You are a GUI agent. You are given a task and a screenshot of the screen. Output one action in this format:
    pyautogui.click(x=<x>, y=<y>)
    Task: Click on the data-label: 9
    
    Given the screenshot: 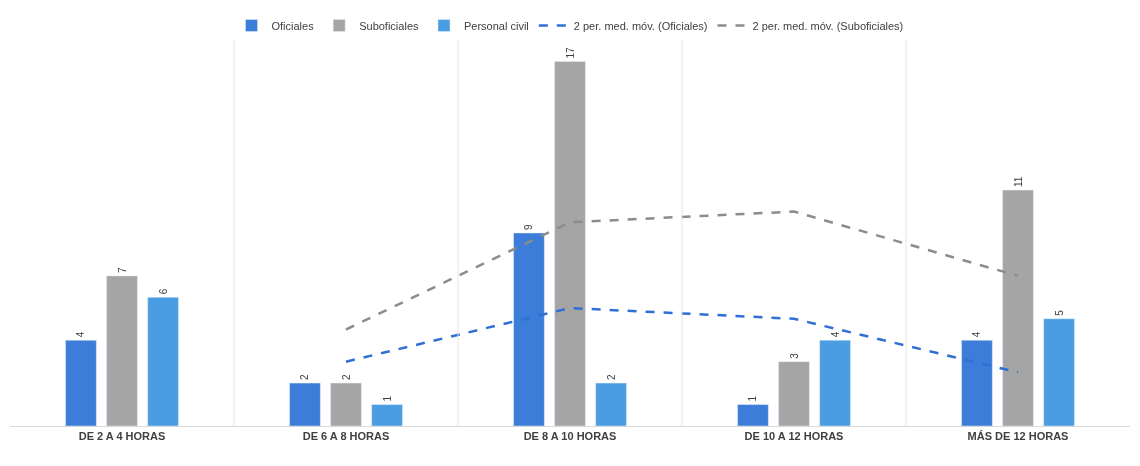 What is the action you would take?
    pyautogui.click(x=529, y=227)
    